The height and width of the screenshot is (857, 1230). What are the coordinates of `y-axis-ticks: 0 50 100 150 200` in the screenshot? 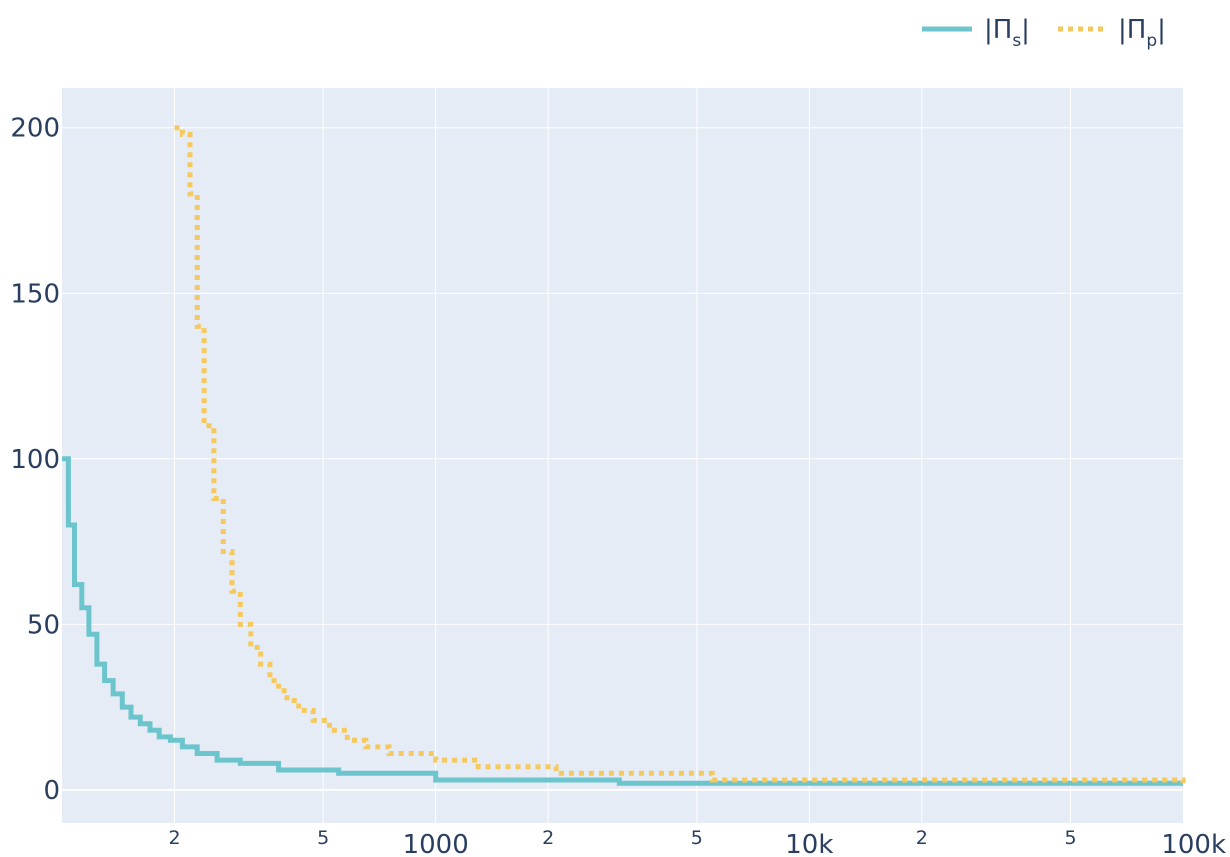 It's located at (35, 460).